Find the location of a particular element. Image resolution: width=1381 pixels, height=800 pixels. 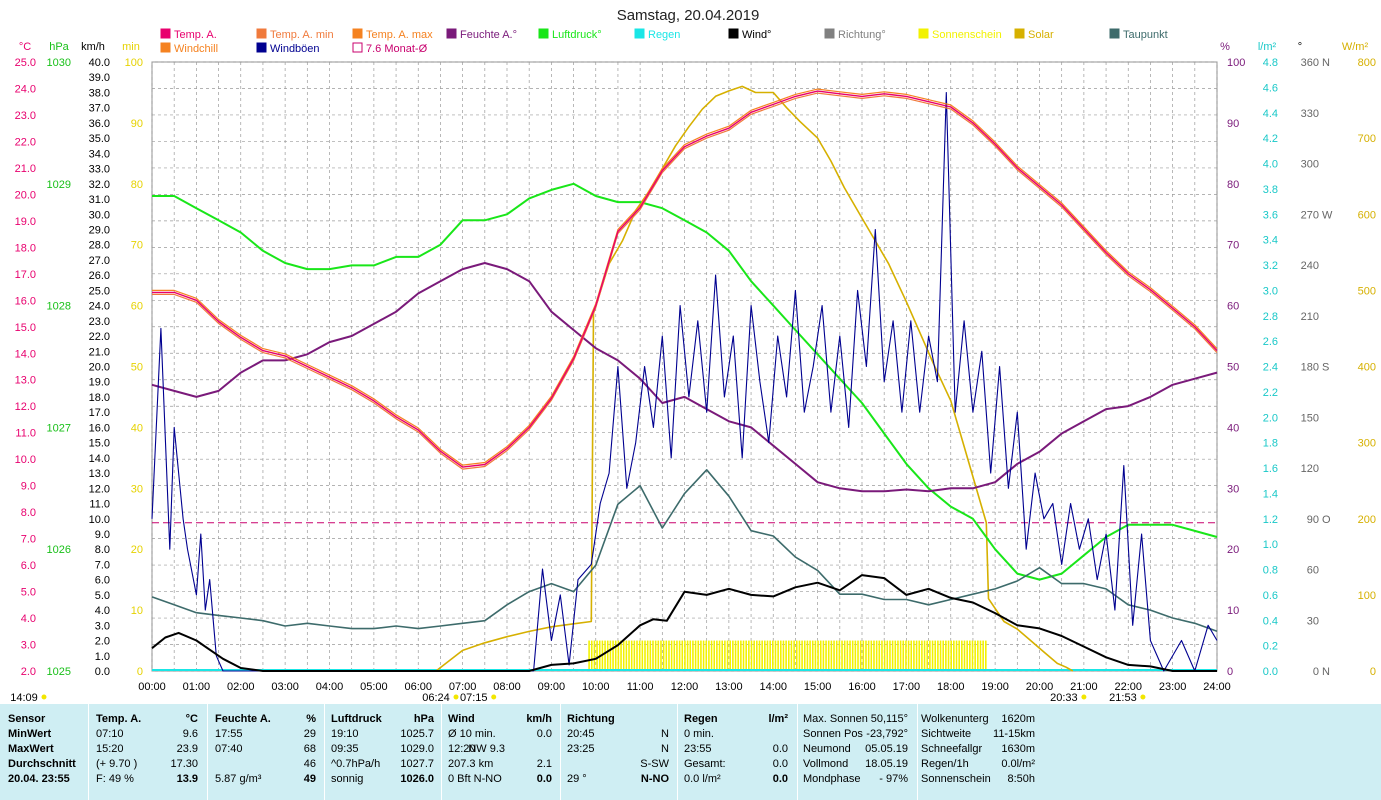

minutes-tick: 40 is located at coordinates (137, 428).